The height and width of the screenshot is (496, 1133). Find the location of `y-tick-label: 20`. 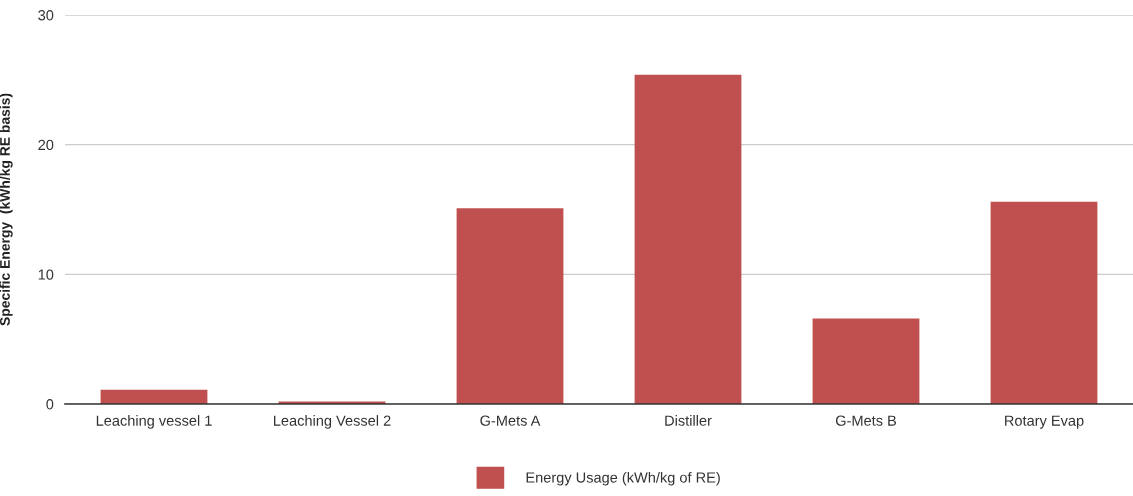

y-tick-label: 20 is located at coordinates (46, 145).